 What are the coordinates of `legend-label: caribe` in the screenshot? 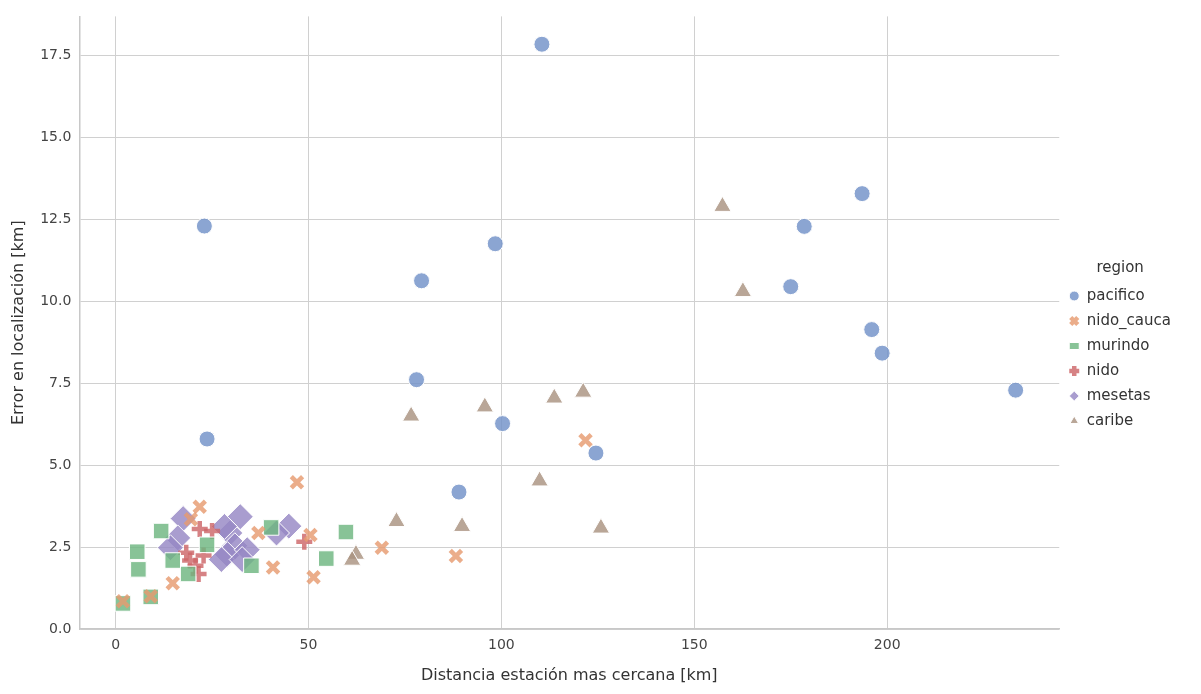 It's located at (1110, 419).